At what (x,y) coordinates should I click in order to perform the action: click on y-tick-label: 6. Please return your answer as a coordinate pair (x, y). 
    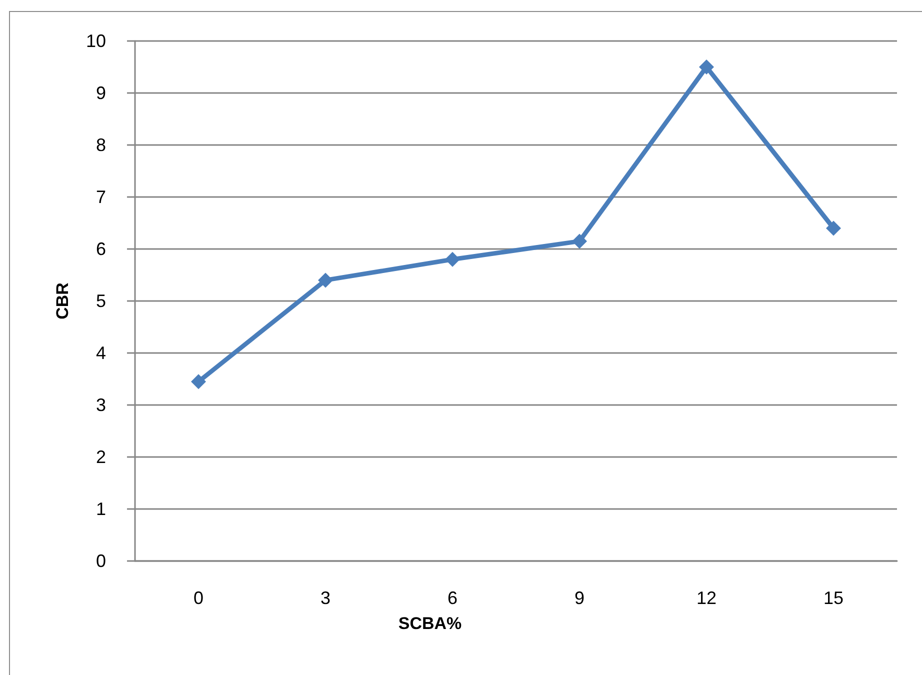
    Looking at the image, I should click on (101, 249).